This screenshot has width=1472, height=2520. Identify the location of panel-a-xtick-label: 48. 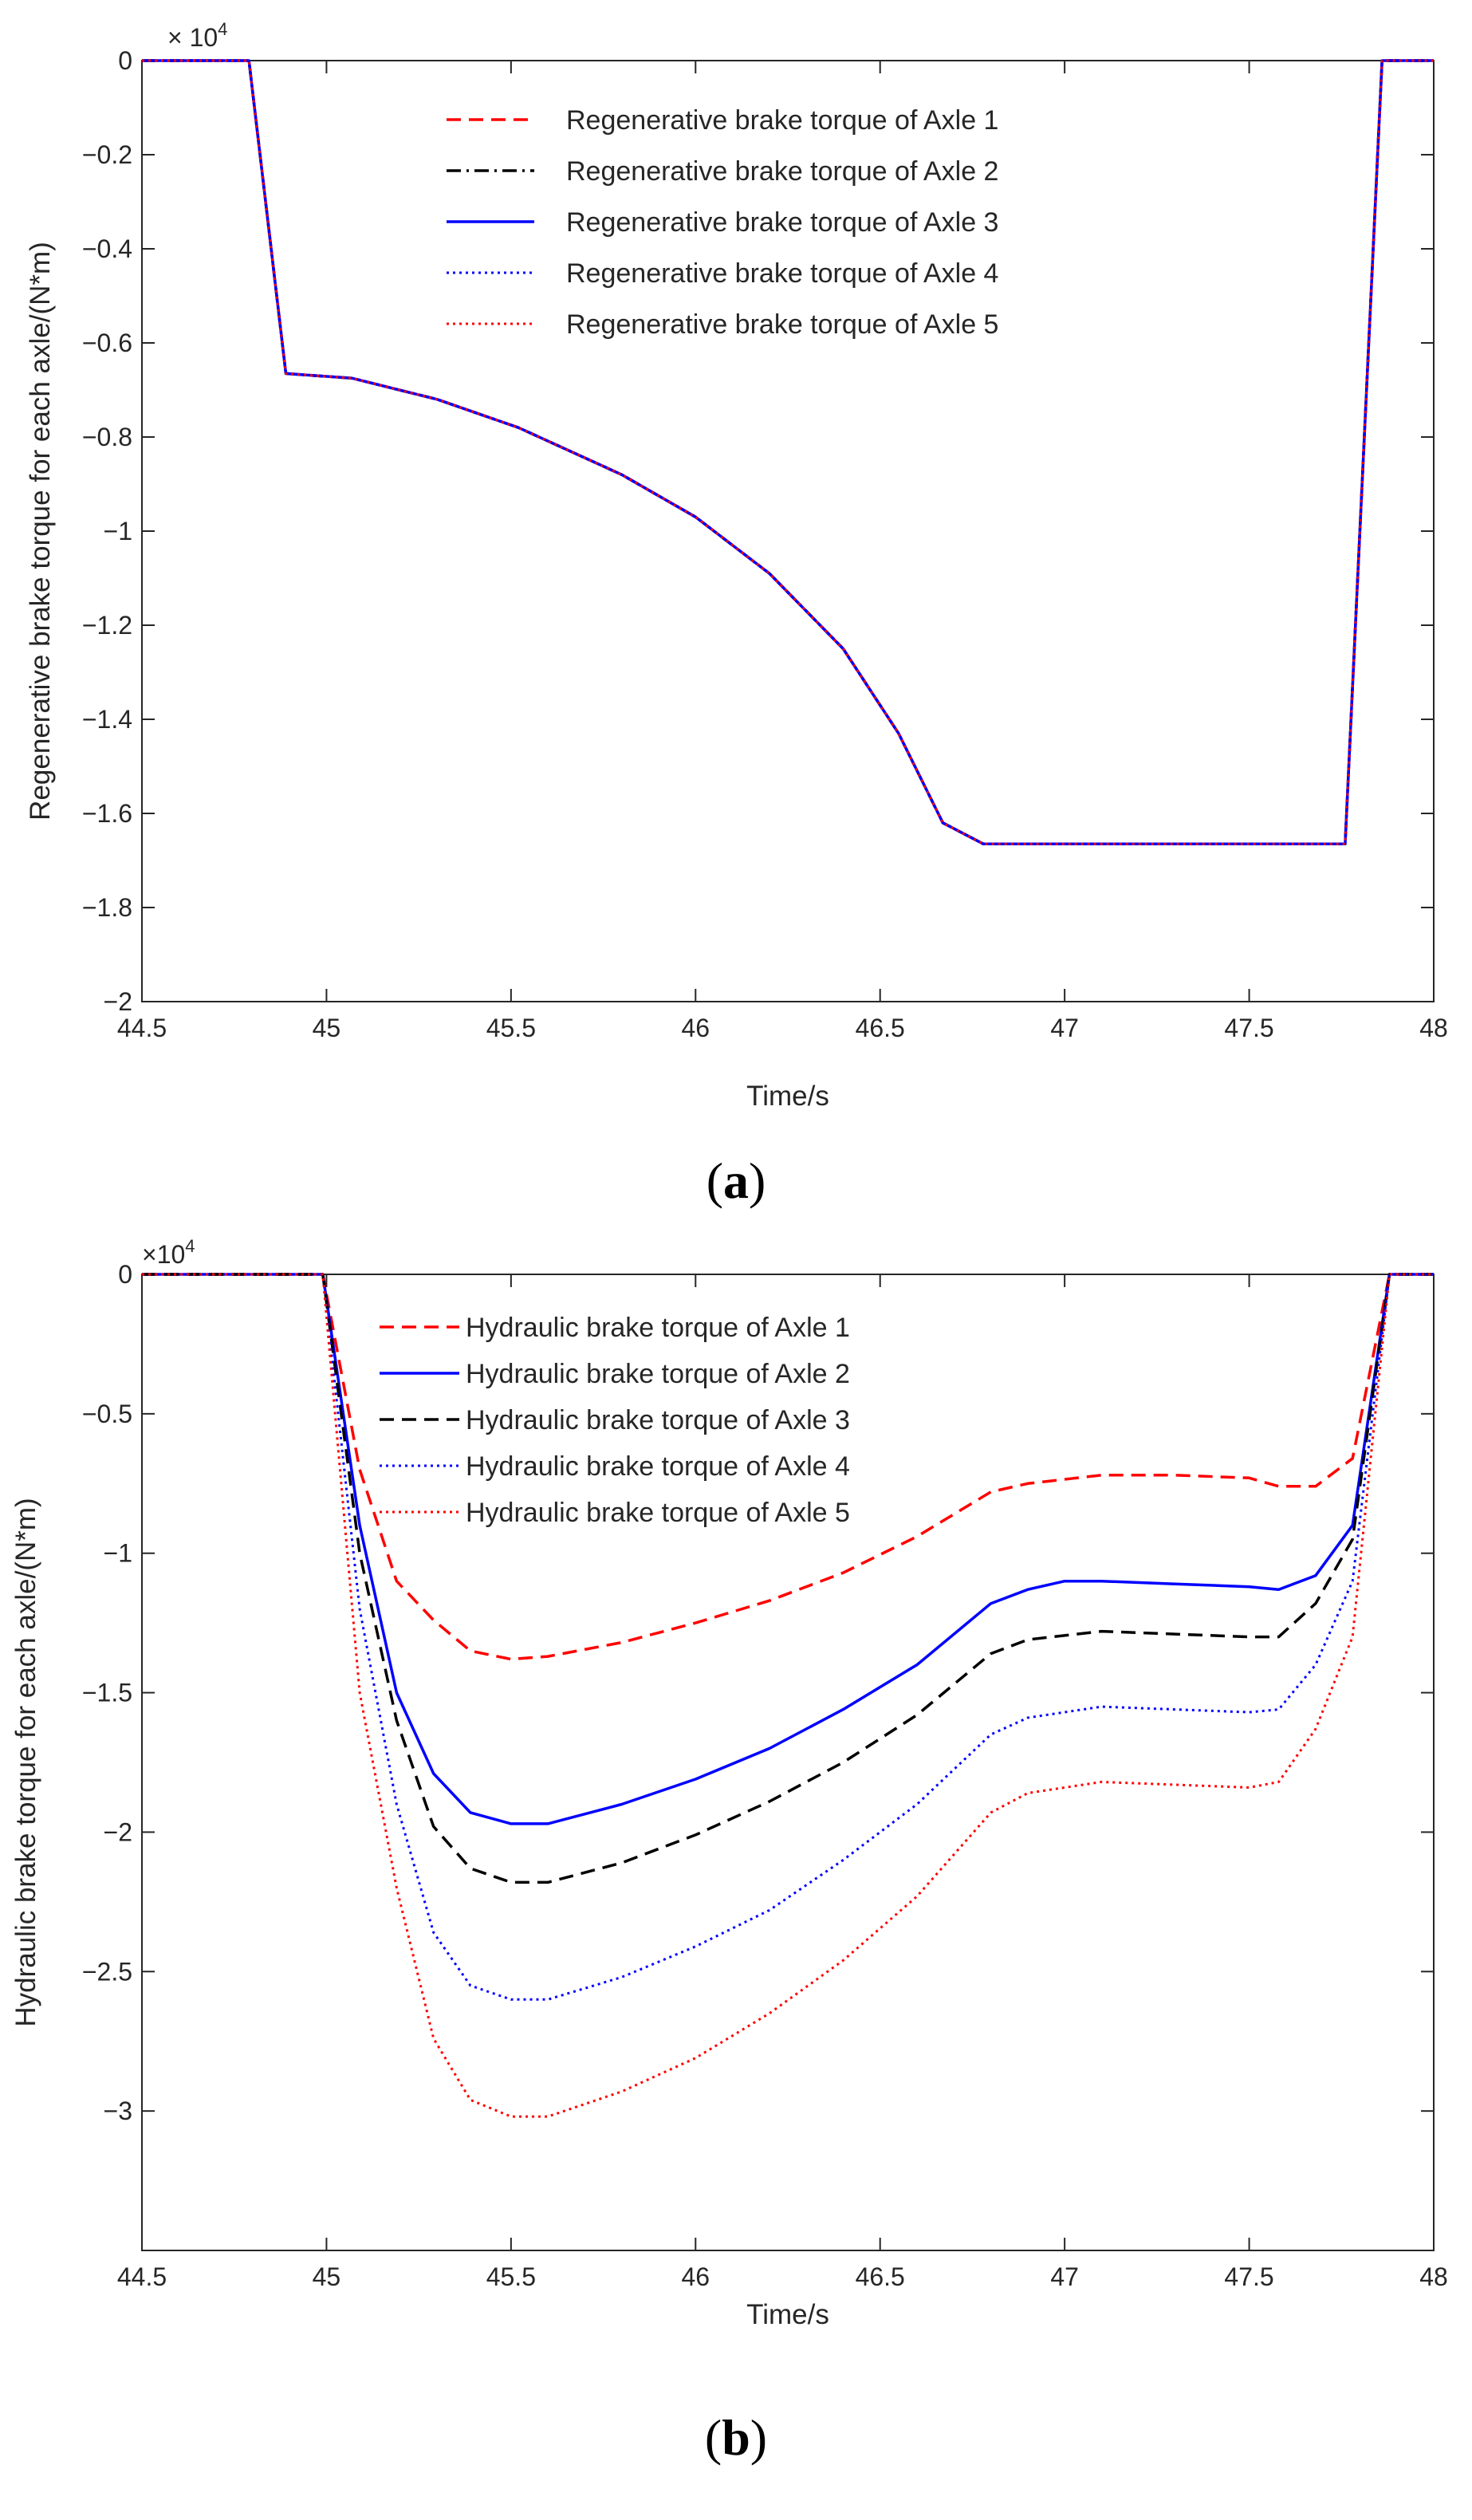
(1433, 1028).